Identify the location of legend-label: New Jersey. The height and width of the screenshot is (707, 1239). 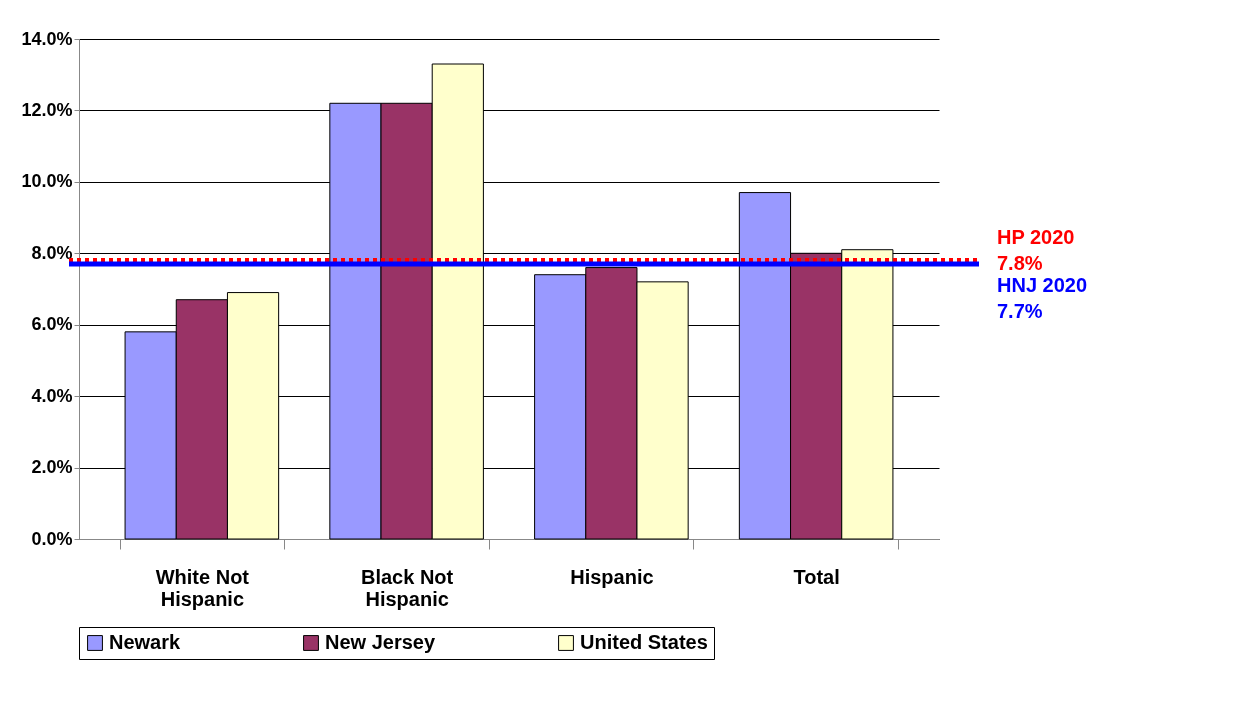
(380, 642).